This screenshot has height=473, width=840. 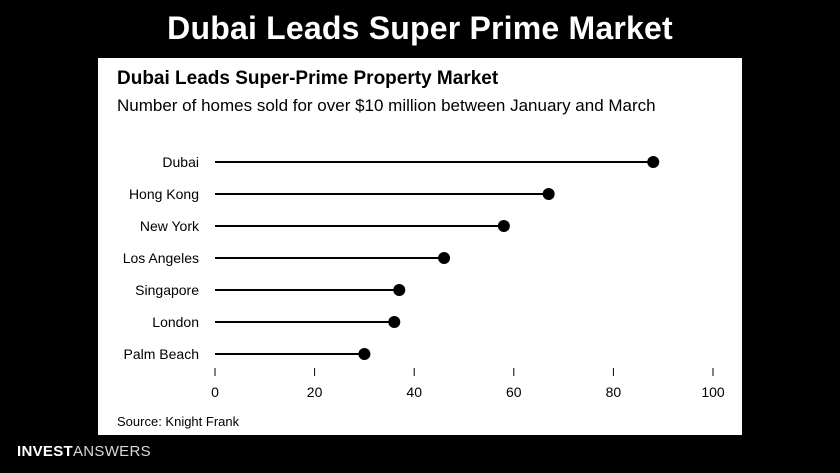 What do you see at coordinates (111, 451) in the screenshot?
I see `brand-part-answers: ANSWERS` at bounding box center [111, 451].